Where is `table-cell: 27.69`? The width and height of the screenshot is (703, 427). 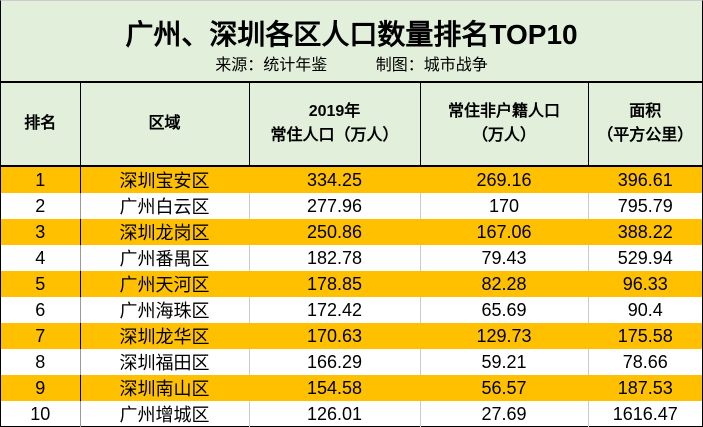
table-cell: 27.69 is located at coordinates (504, 414).